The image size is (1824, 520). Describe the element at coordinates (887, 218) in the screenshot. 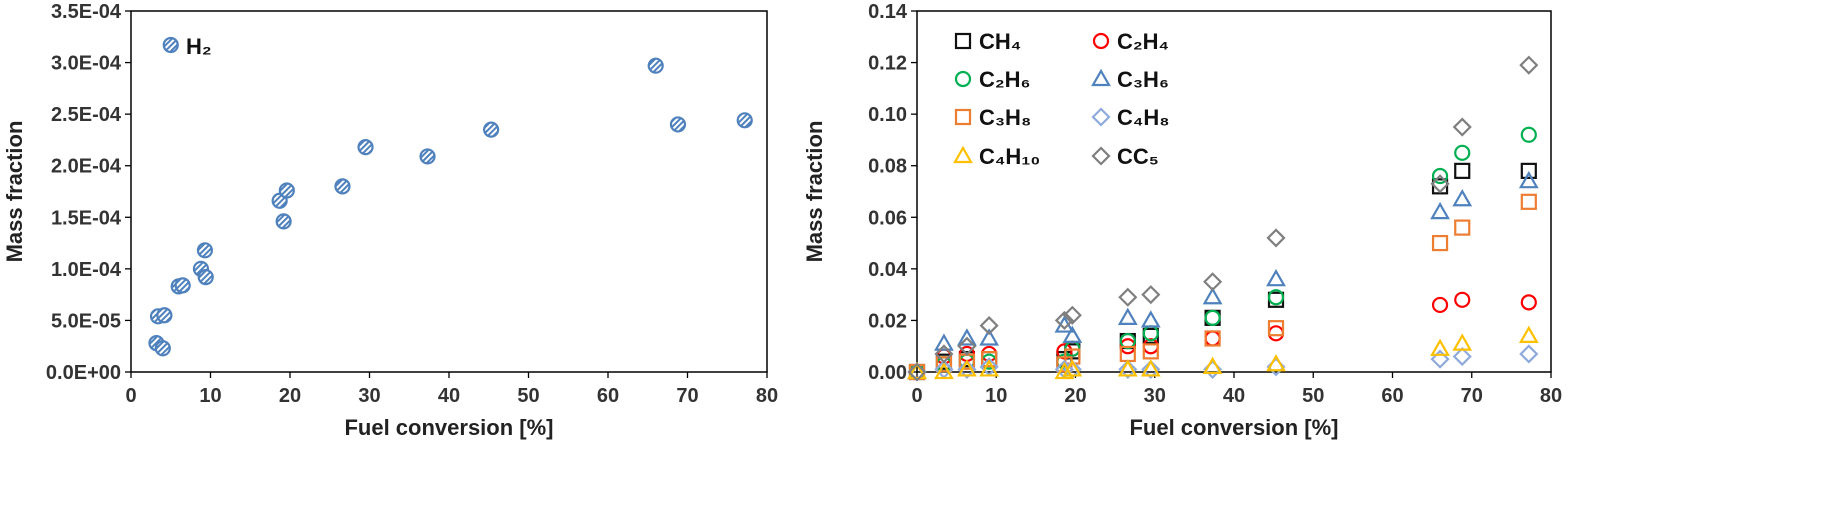

I see `y-tick-label: 0.06` at that location.